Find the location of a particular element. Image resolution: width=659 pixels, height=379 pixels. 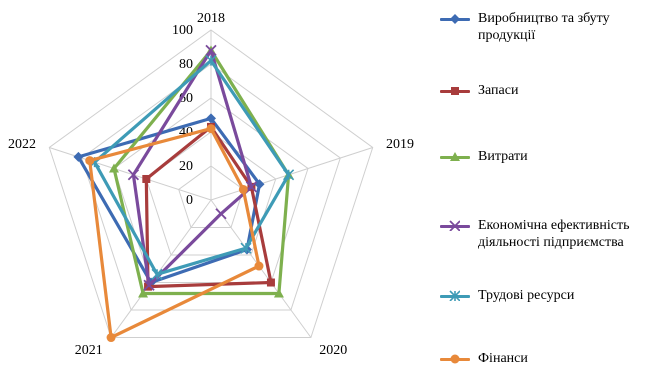

legend-label: Фінанси is located at coordinates (503, 358).